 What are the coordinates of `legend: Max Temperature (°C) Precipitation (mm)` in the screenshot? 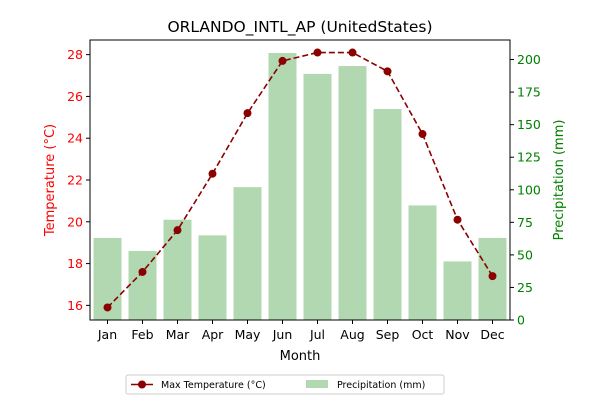 It's located at (285, 384).